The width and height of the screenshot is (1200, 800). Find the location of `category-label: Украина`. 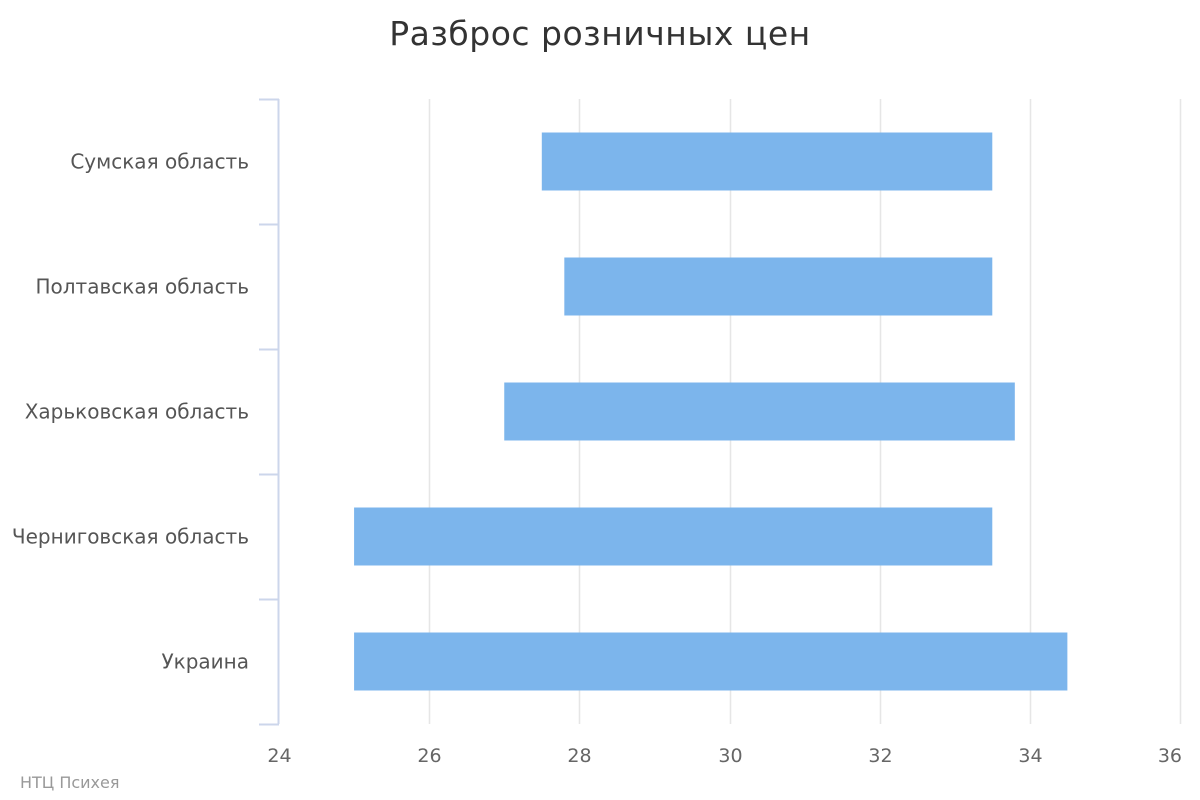

category-label: Украина is located at coordinates (205, 662).